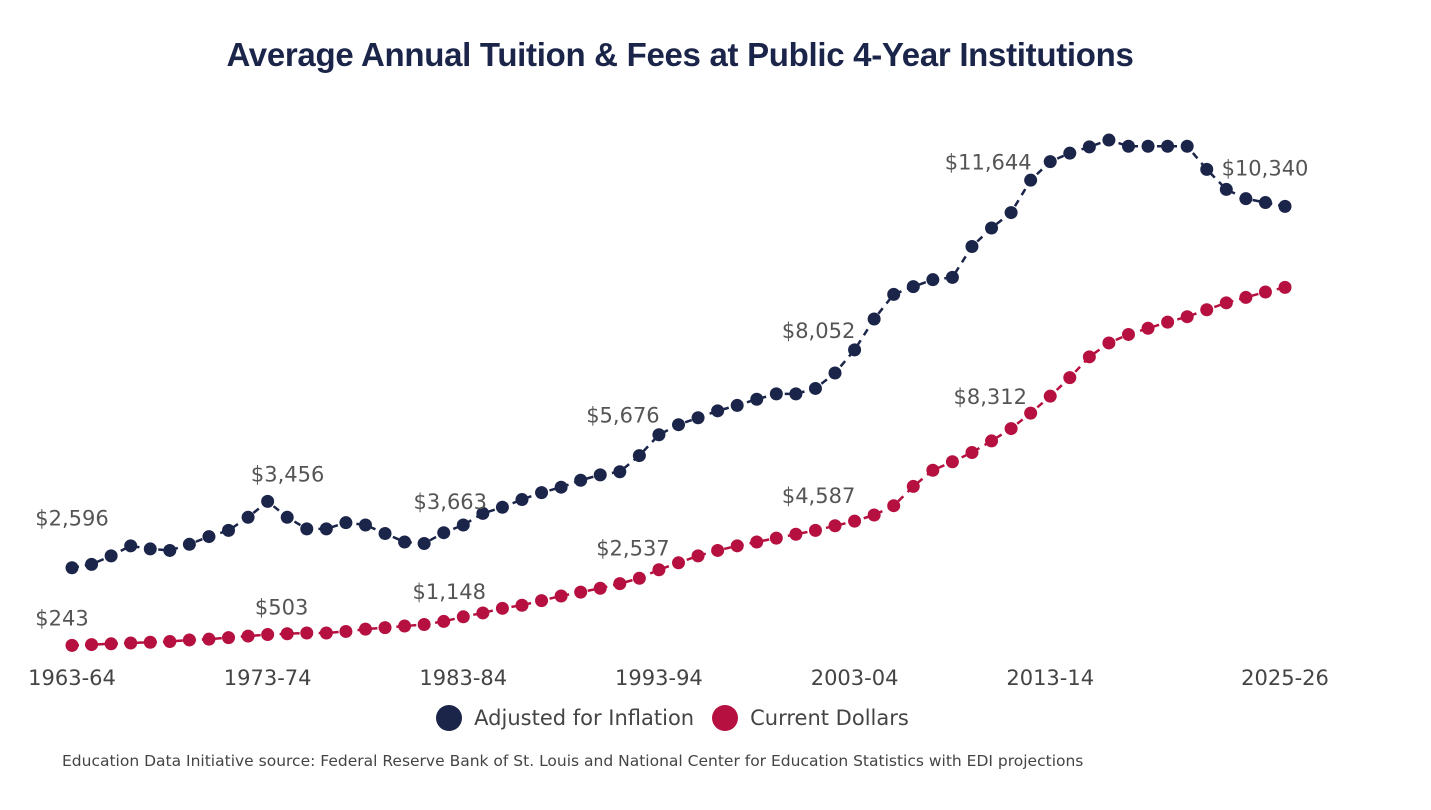  What do you see at coordinates (1265, 168) in the screenshot?
I see `data-label: $10,340` at bounding box center [1265, 168].